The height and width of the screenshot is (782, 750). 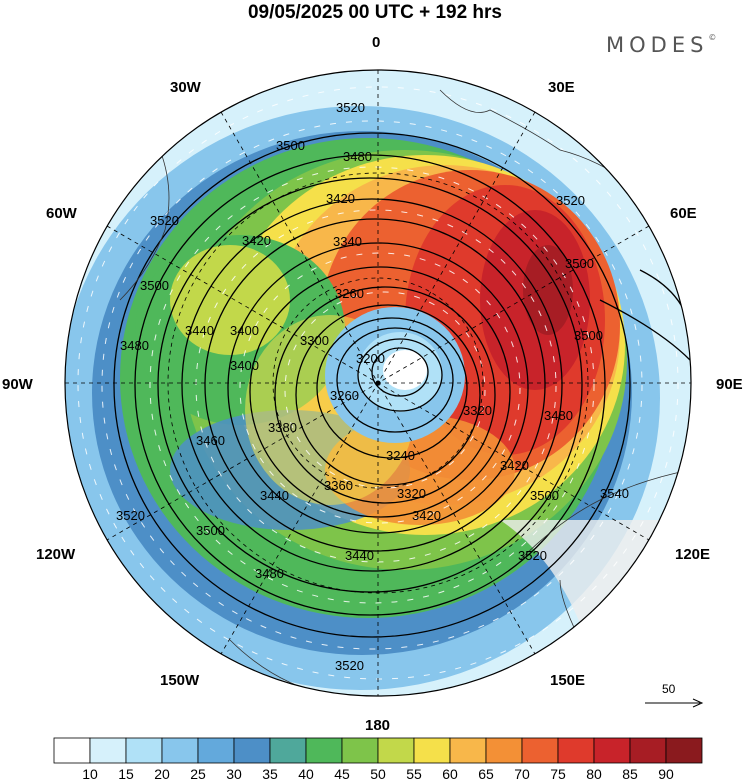 I want to click on contour-label: 3340, so click(x=347, y=241).